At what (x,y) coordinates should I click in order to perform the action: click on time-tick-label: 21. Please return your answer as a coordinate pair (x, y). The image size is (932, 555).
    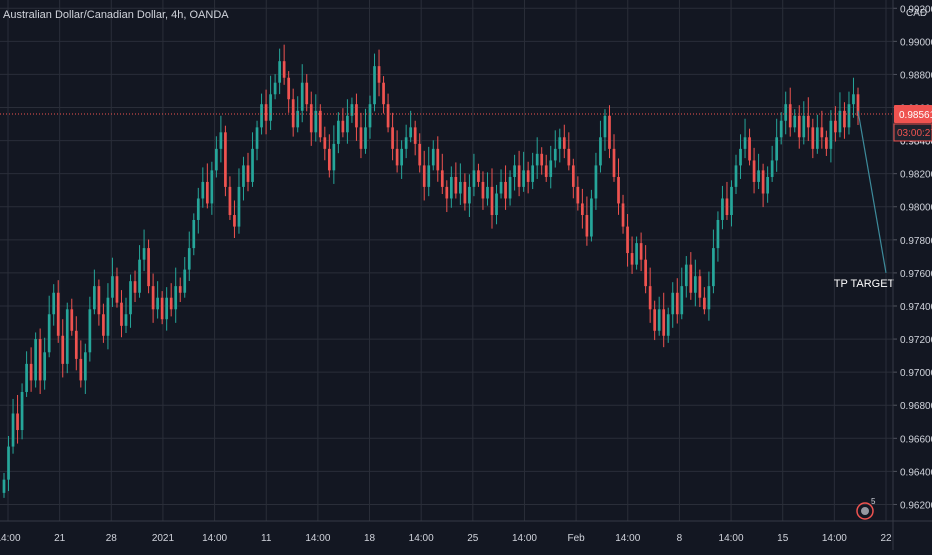
    Looking at the image, I should click on (60, 538).